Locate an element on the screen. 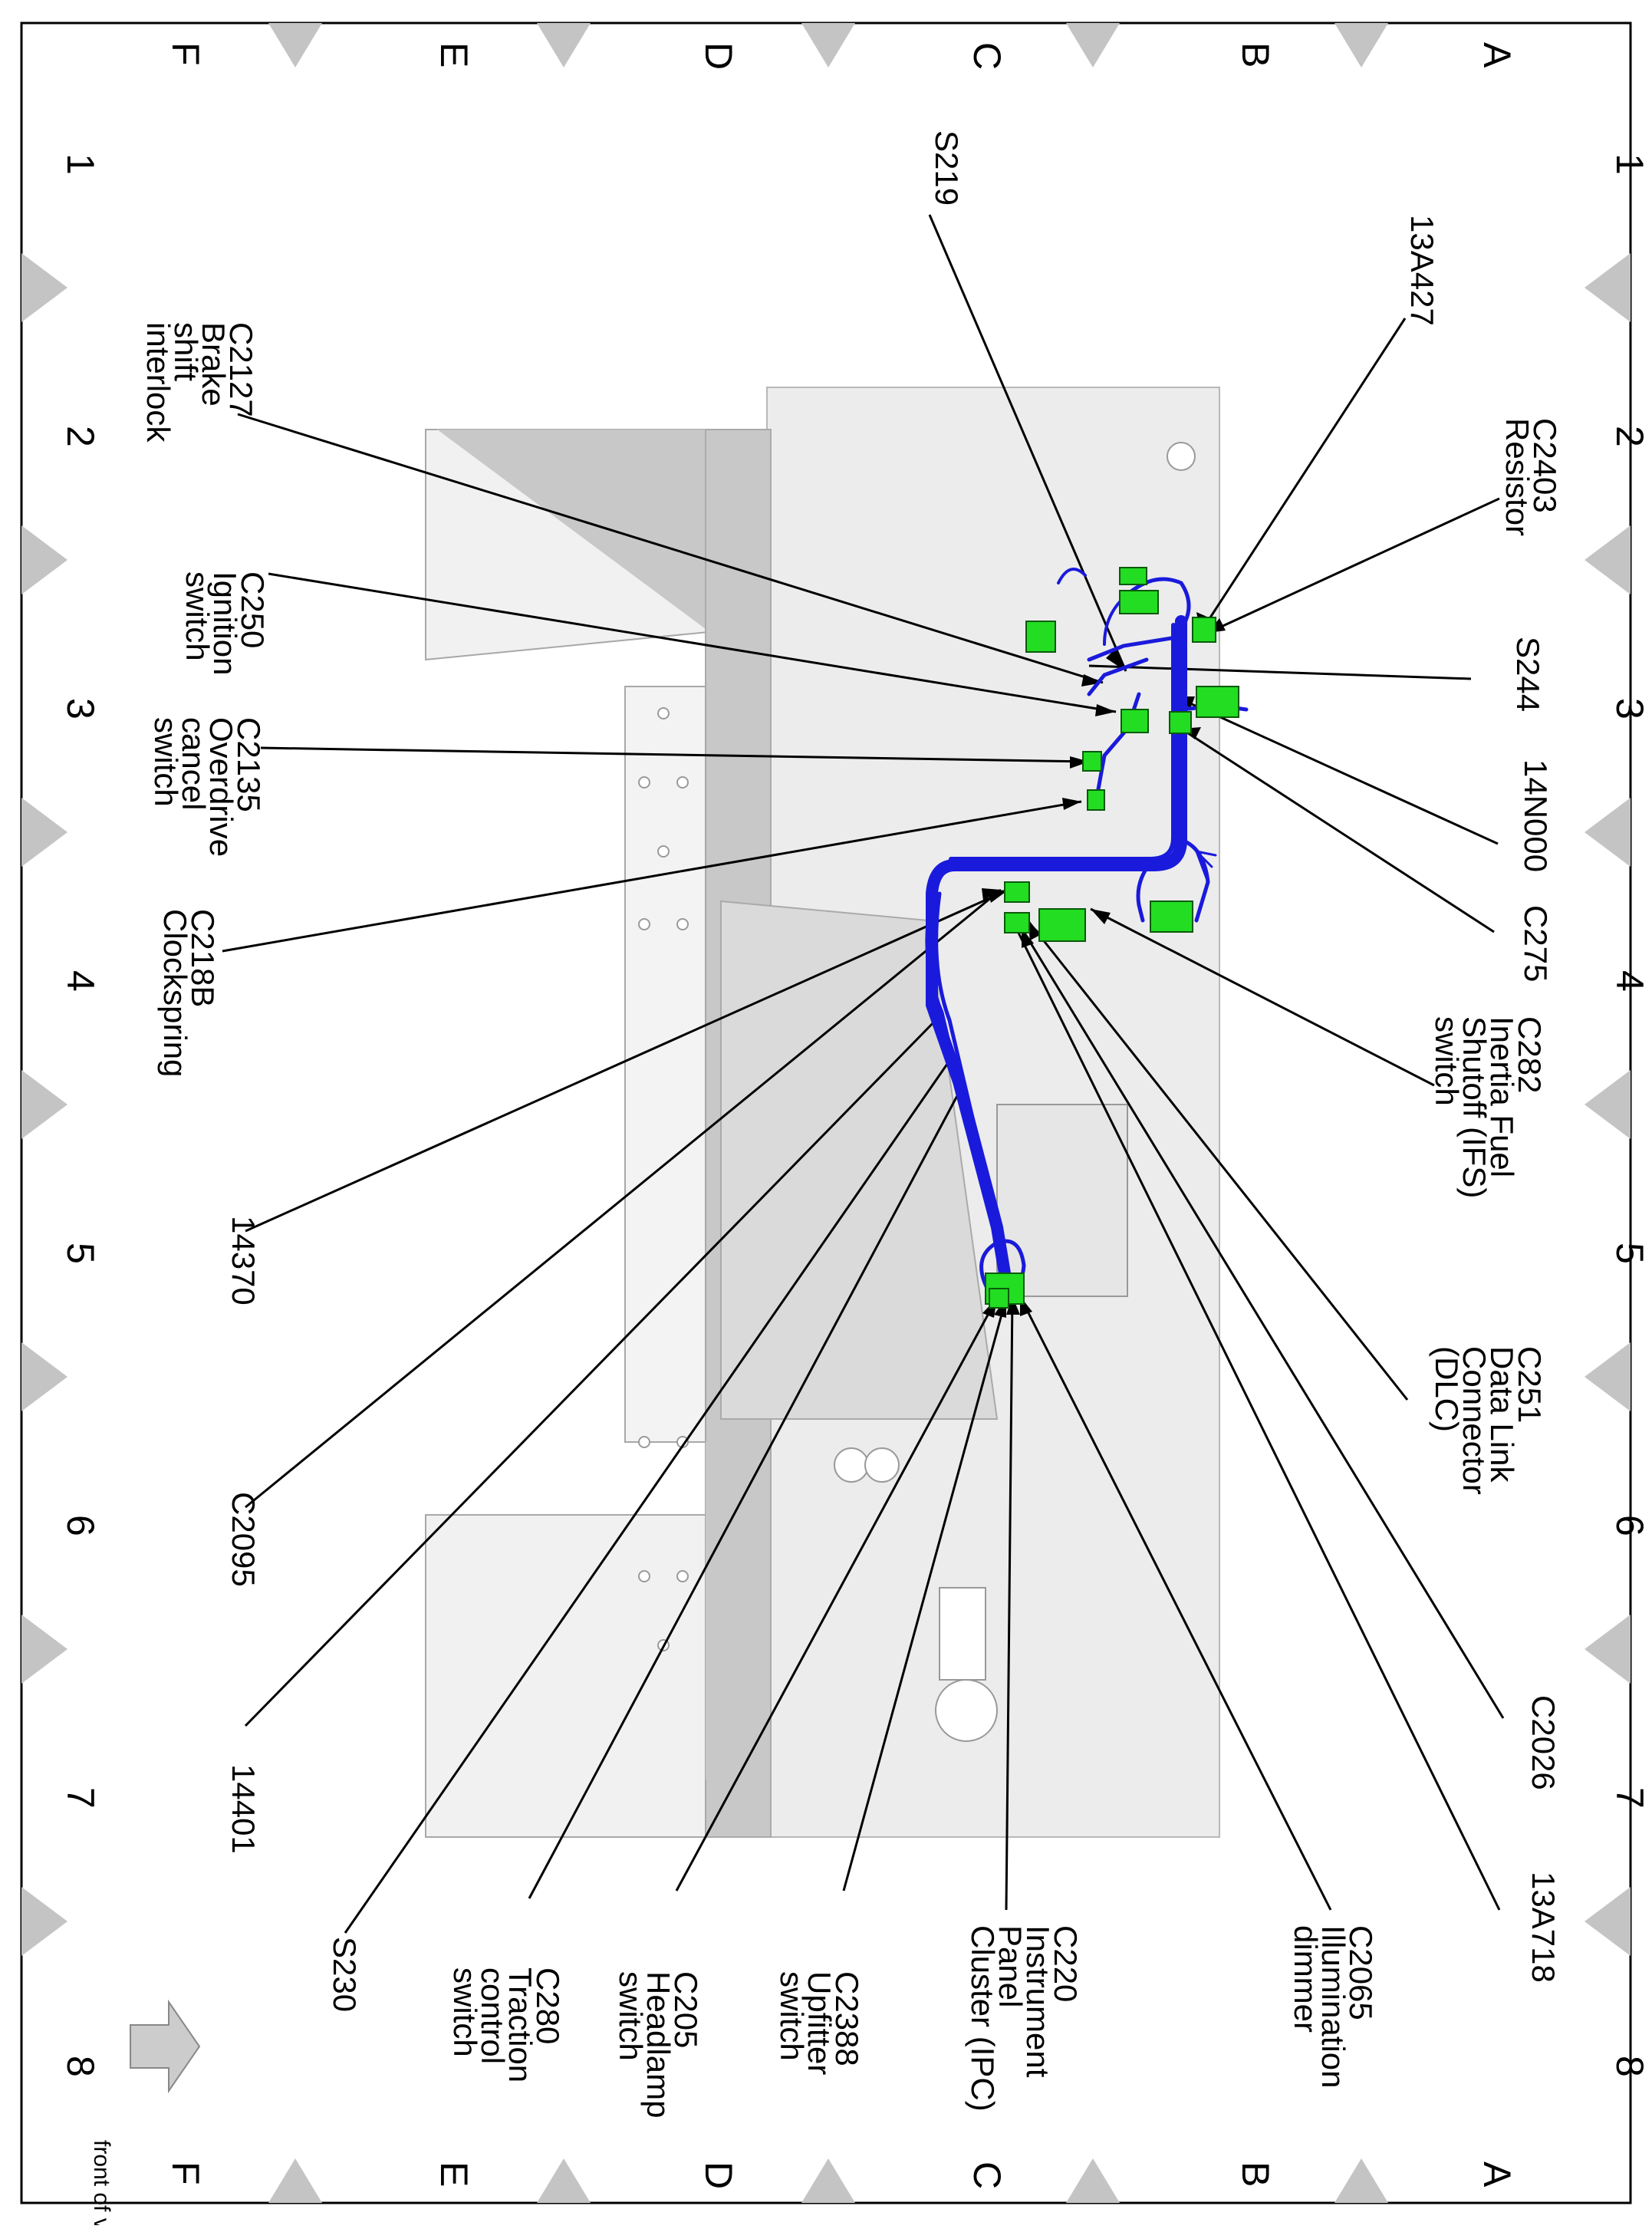 This screenshot has height=2229, width=1652. callout-c2065-line-0: C2065 is located at coordinates (1361, 1973).